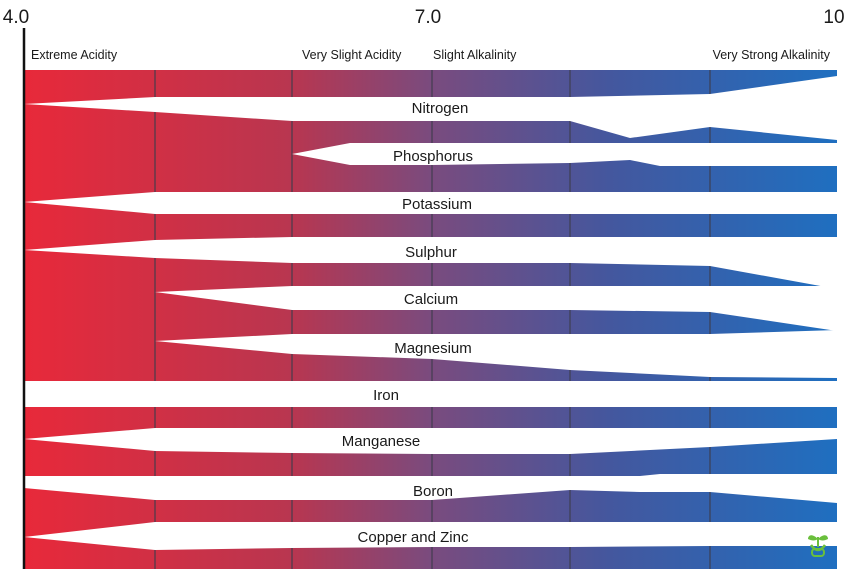 The image size is (849, 569). I want to click on band-boron, so click(430, 488).